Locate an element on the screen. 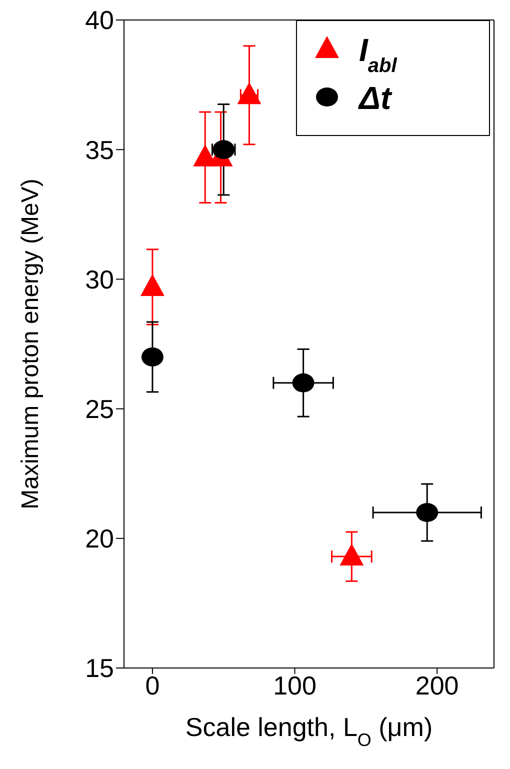  y-tick-label: 40 is located at coordinates (99, 20).